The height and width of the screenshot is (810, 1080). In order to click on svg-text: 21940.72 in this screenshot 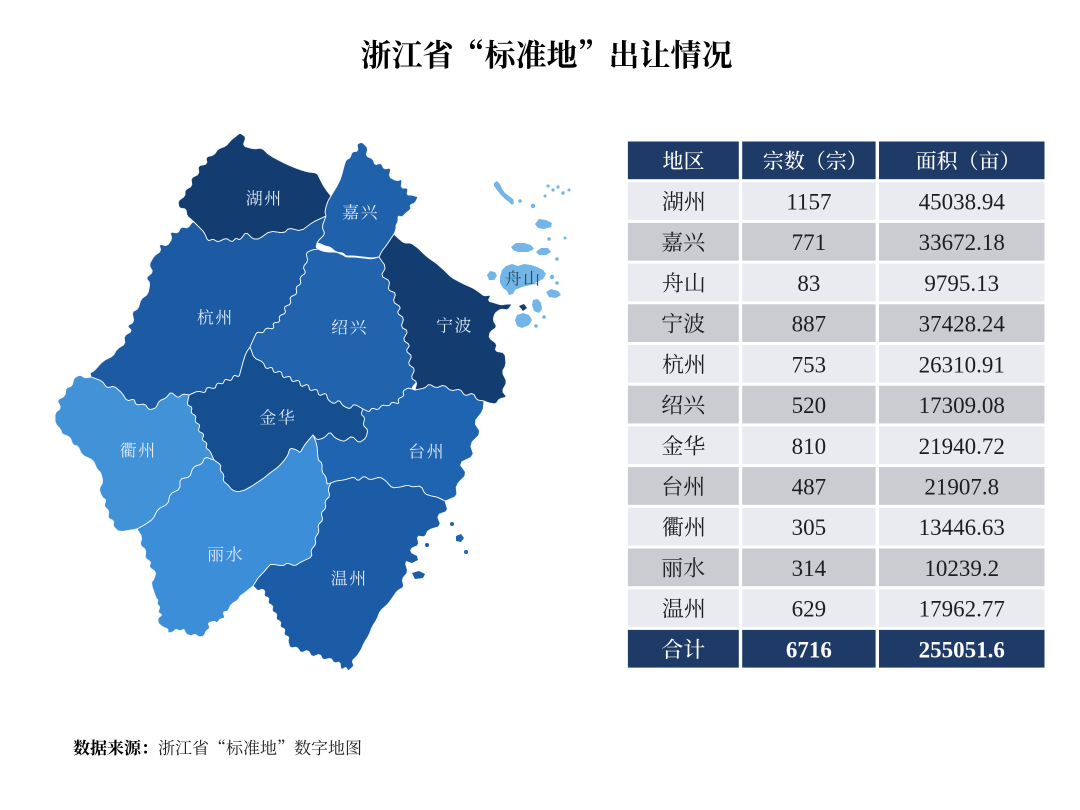, I will do `click(962, 446)`.